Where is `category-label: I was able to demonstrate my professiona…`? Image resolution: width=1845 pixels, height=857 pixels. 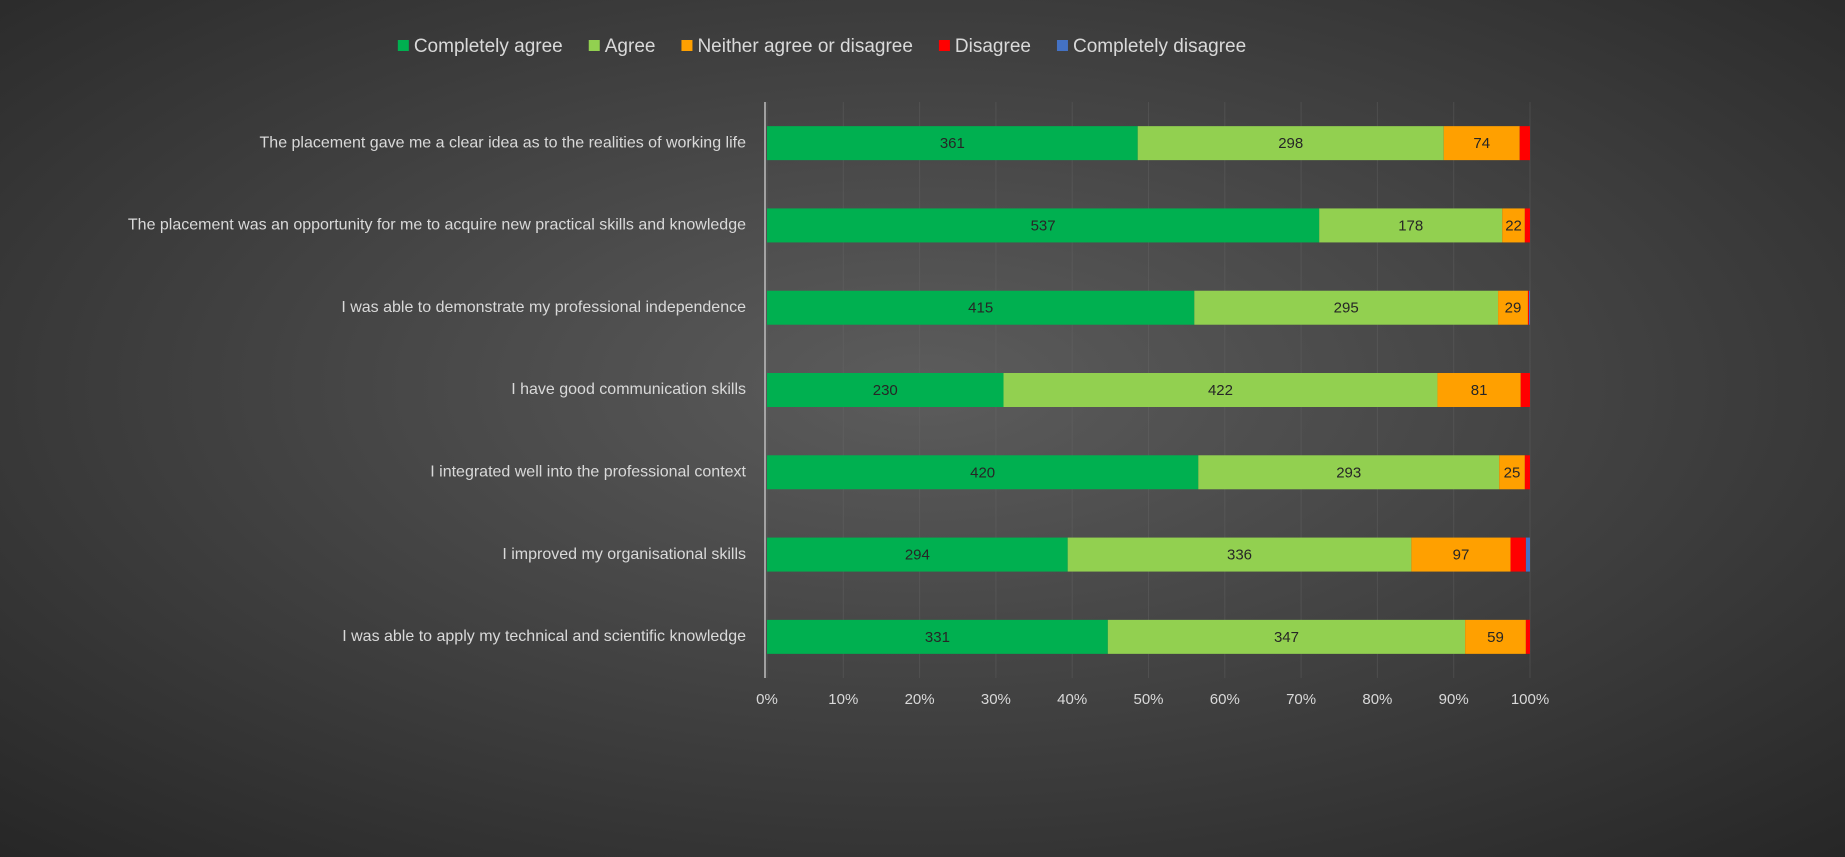 category-label: I was able to demonstrate my professiona… is located at coordinates (543, 307).